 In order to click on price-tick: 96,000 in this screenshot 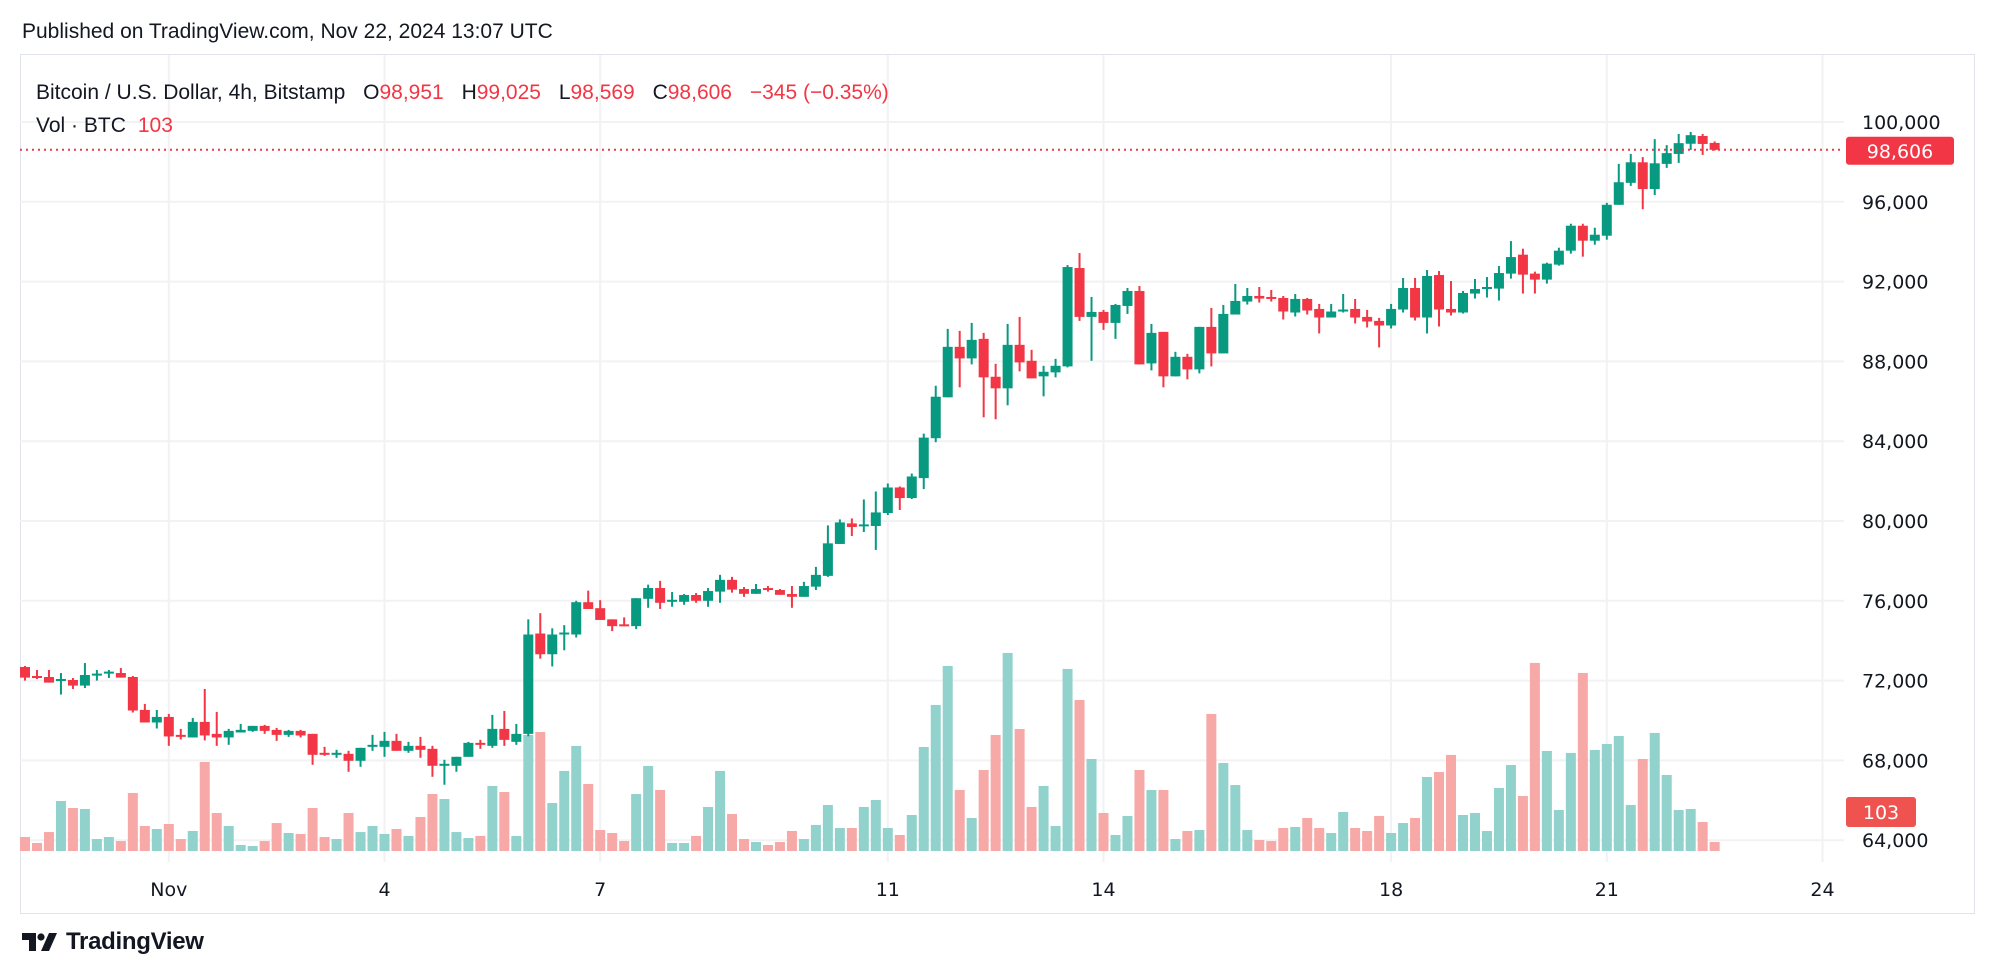, I will do `click(1895, 203)`.